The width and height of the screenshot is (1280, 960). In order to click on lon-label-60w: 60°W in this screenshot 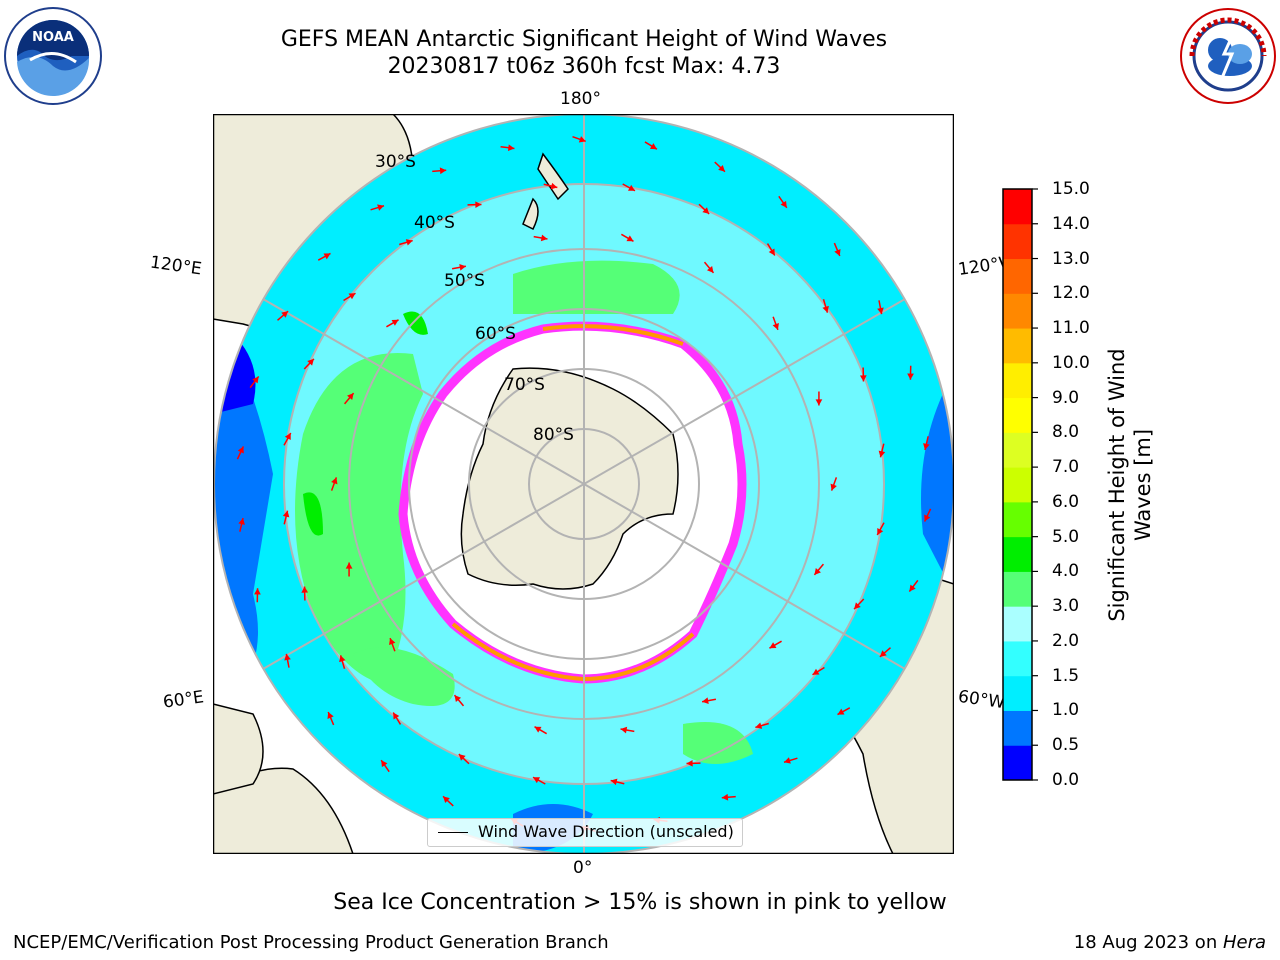, I will do `click(981, 700)`.